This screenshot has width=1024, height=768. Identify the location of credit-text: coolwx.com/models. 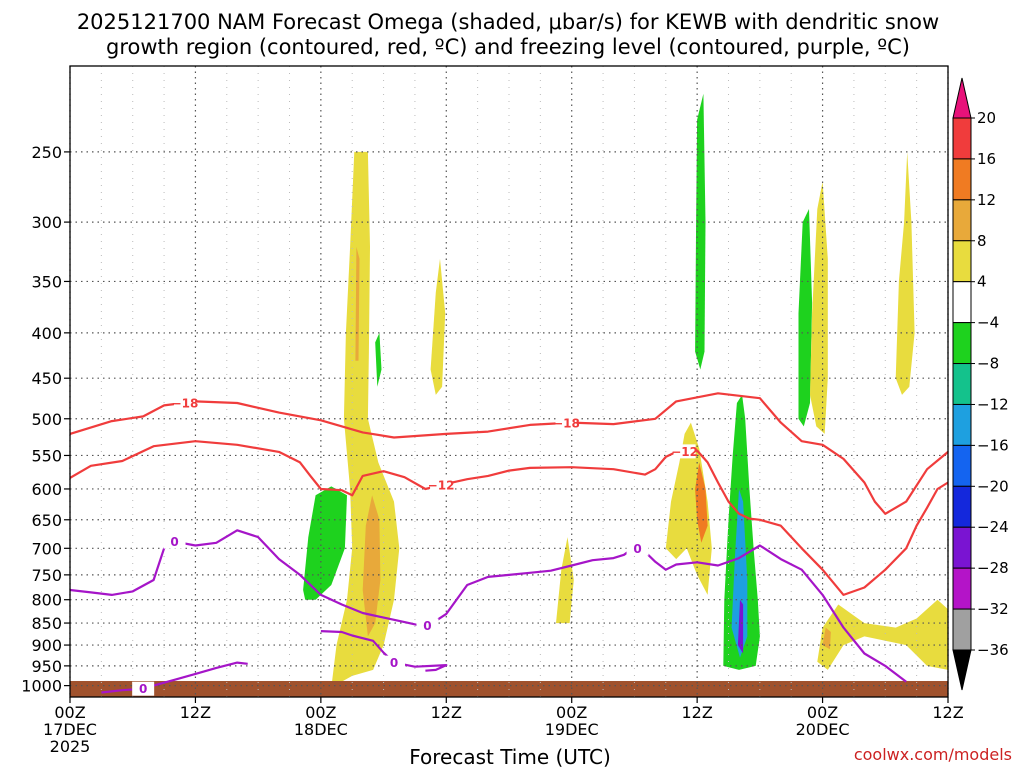
(933, 754).